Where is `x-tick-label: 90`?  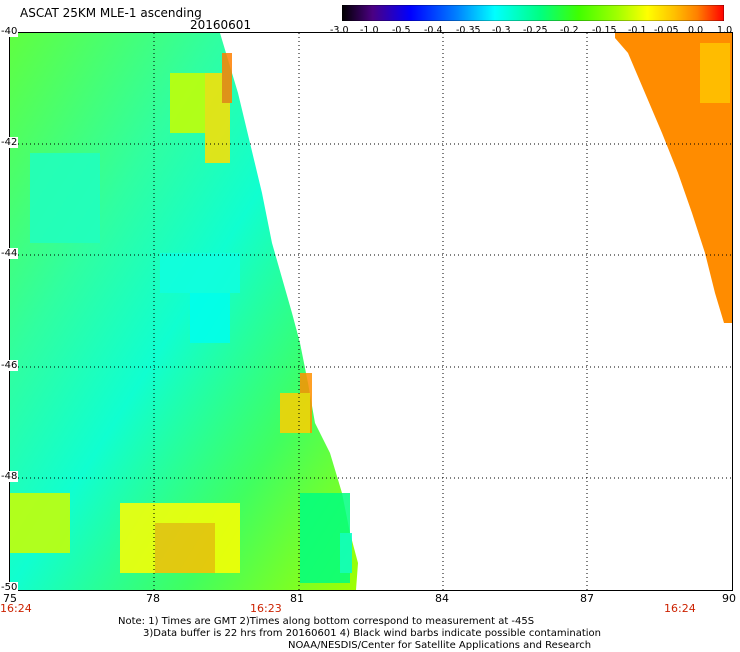 x-tick-label: 90 is located at coordinates (729, 598).